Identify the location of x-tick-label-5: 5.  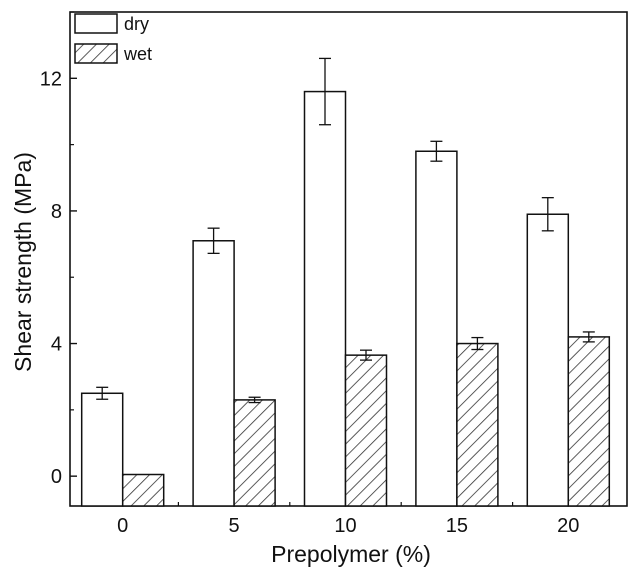
(234, 526).